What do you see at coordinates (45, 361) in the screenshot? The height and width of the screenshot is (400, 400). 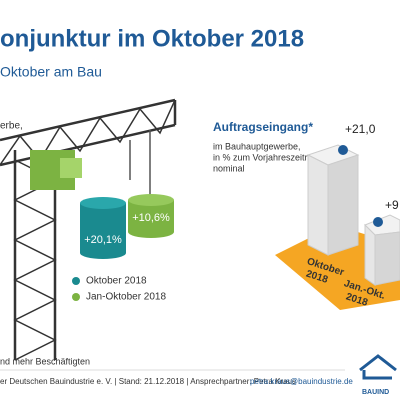 I see `bottom-note: nd mehr Beschäftigten` at bounding box center [45, 361].